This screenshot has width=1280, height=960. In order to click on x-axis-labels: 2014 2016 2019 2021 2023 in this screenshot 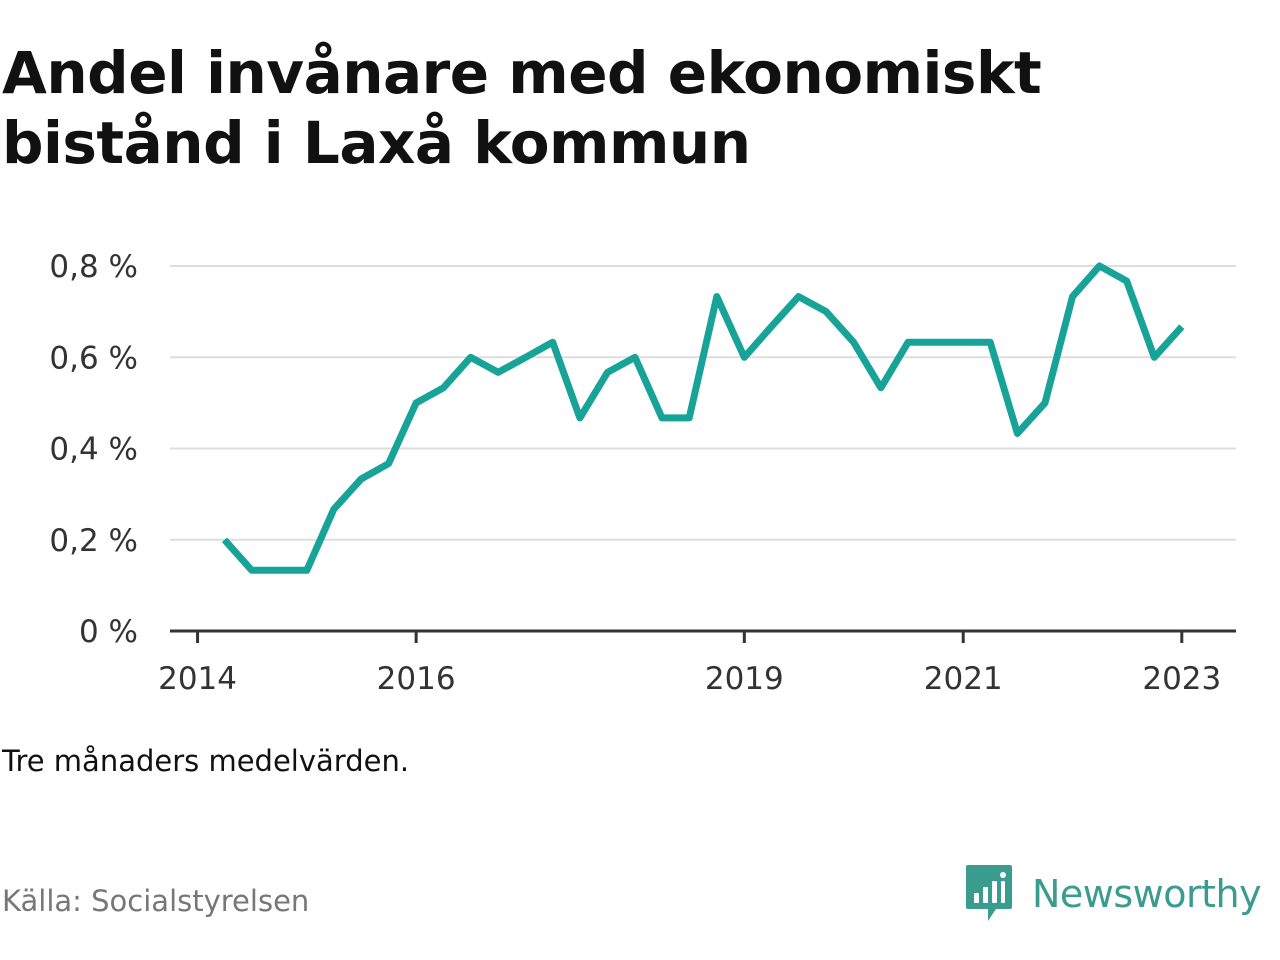, I will do `click(689, 679)`.